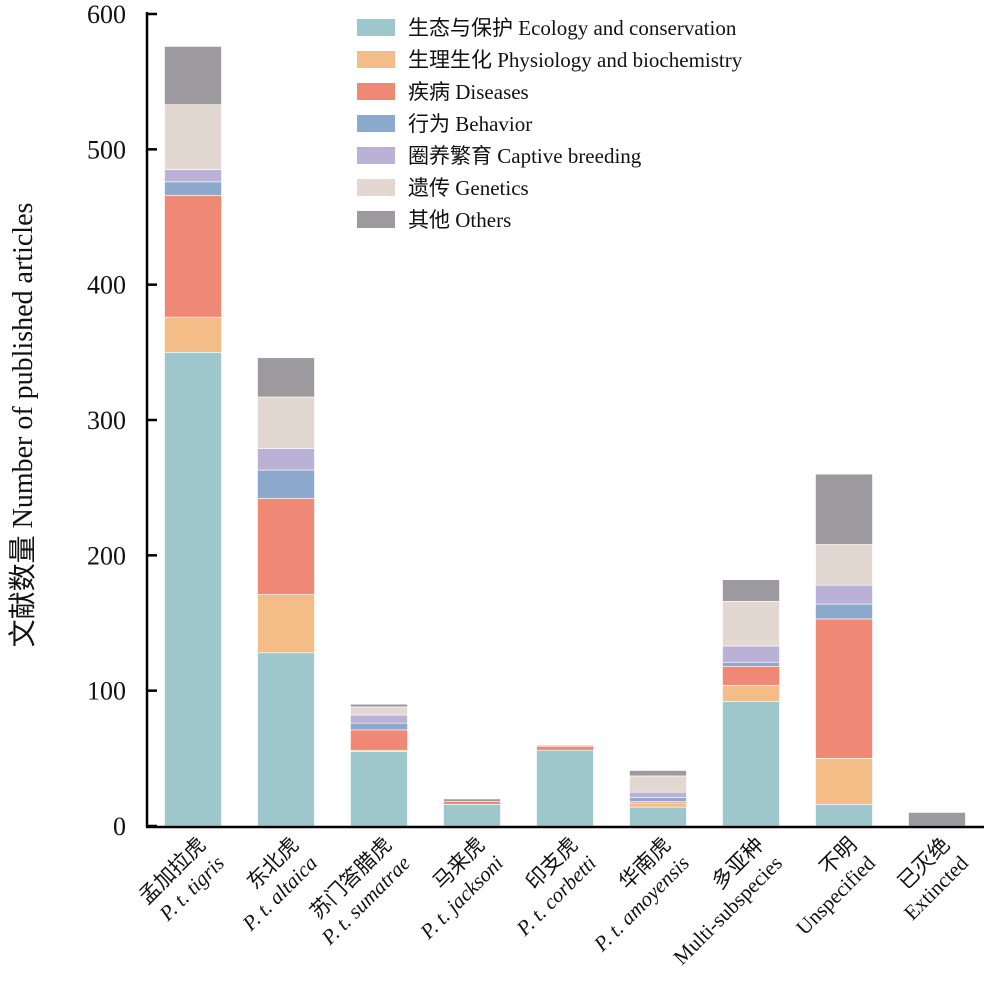 This screenshot has height=1000, width=984. What do you see at coordinates (106, 555) in the screenshot?
I see `y-tick-label: 200` at bounding box center [106, 555].